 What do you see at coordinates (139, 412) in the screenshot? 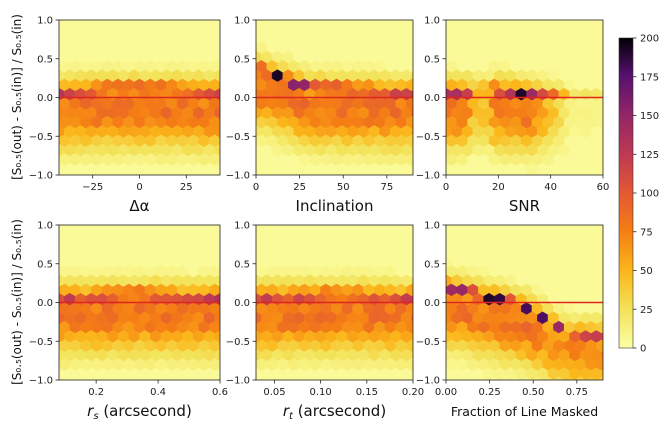
I see `x-axis-label: rs (arcsecond)` at bounding box center [139, 412].